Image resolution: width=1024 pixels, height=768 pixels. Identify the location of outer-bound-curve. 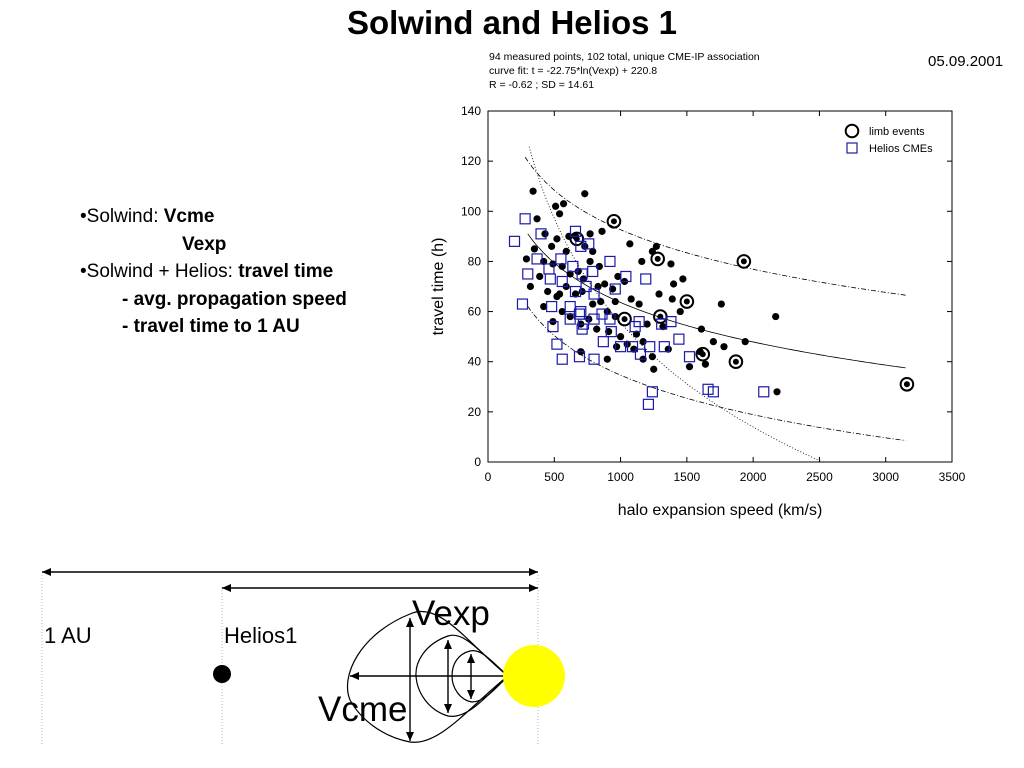
(676, 304).